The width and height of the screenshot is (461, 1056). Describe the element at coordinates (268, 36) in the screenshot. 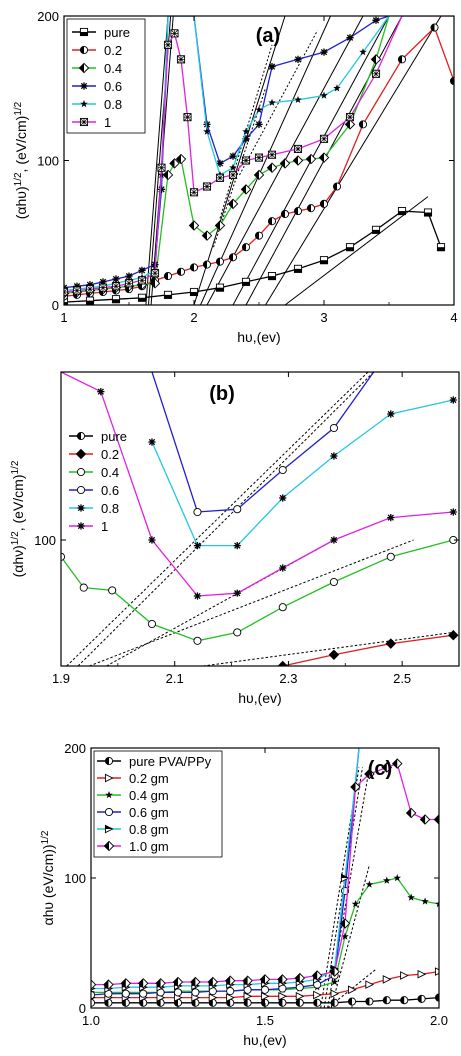

I see `panel-label: (a)` at that location.